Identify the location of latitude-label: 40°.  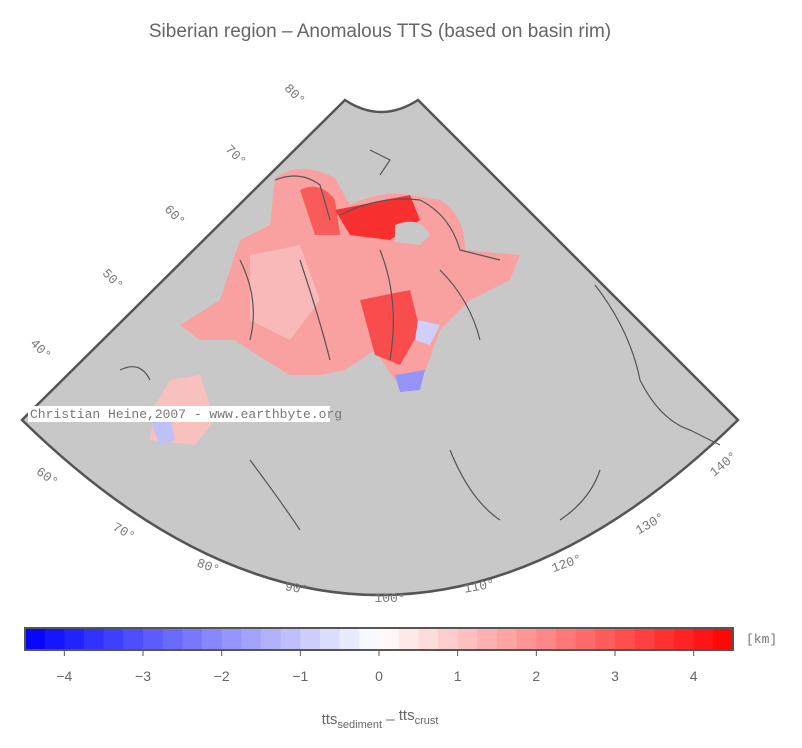
(40, 349).